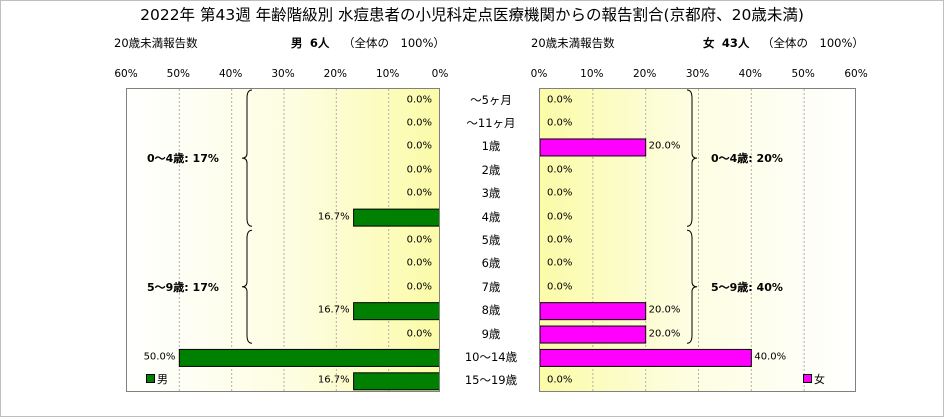 The width and height of the screenshot is (944, 417). I want to click on female-group-label: 0～4歳: 20%, so click(747, 159).